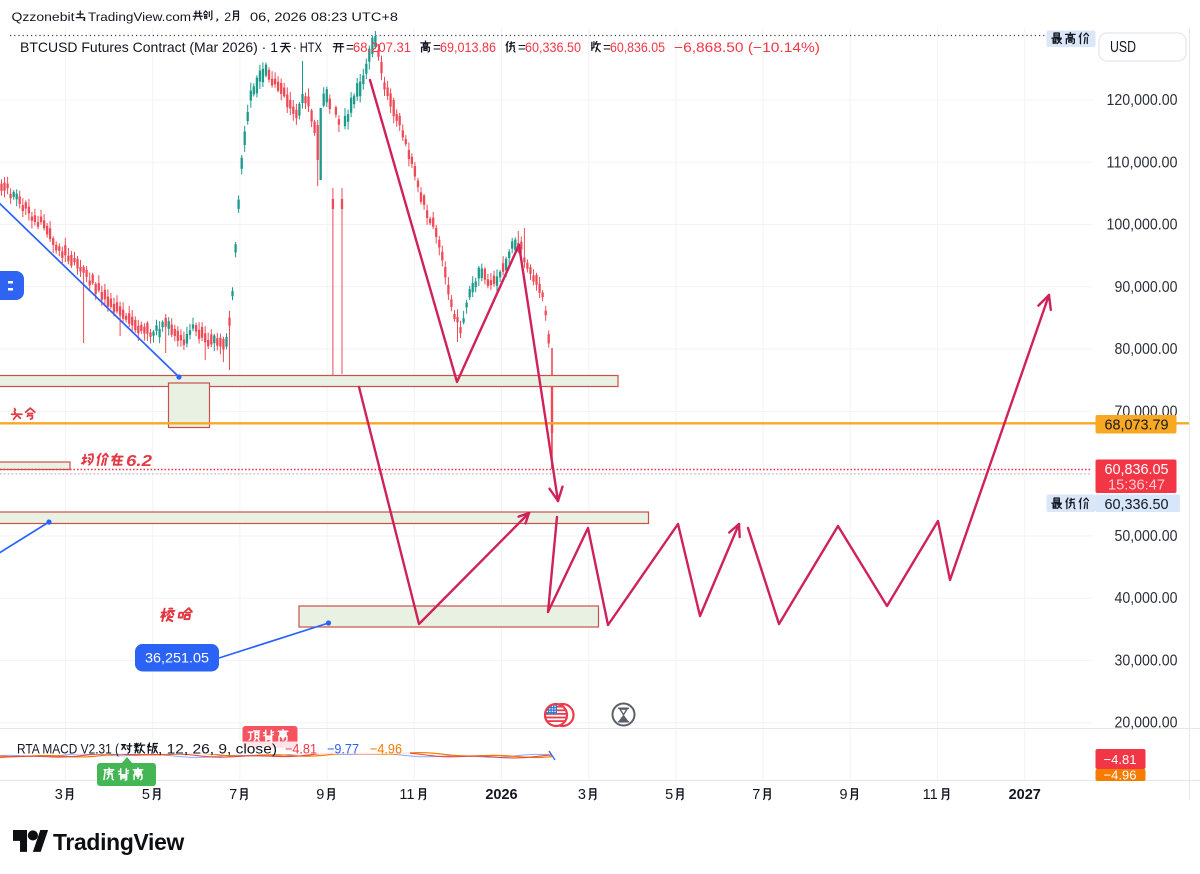 This screenshot has height=874, width=1200. What do you see at coordinates (747, 47) in the screenshot?
I see `svg-text: −6,868.50 (−10.14%)` at bounding box center [747, 47].